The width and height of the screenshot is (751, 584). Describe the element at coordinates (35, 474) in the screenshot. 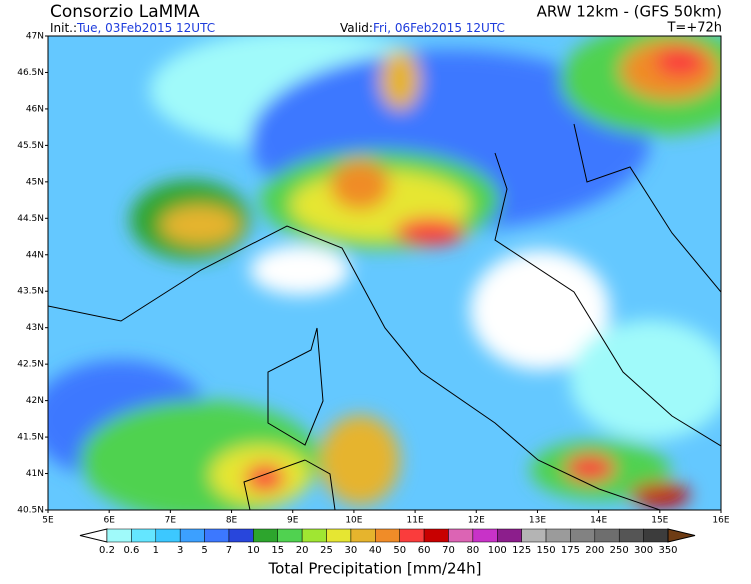

I see `y-tick-label: 41N` at that location.